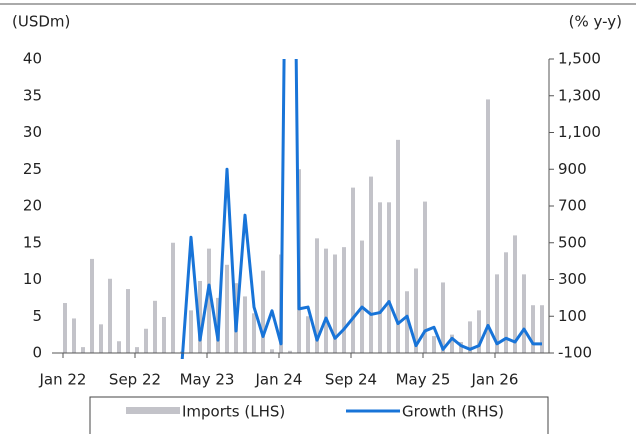 The width and height of the screenshot is (636, 434). I want to click on y-tick-label: 15, so click(32, 242).